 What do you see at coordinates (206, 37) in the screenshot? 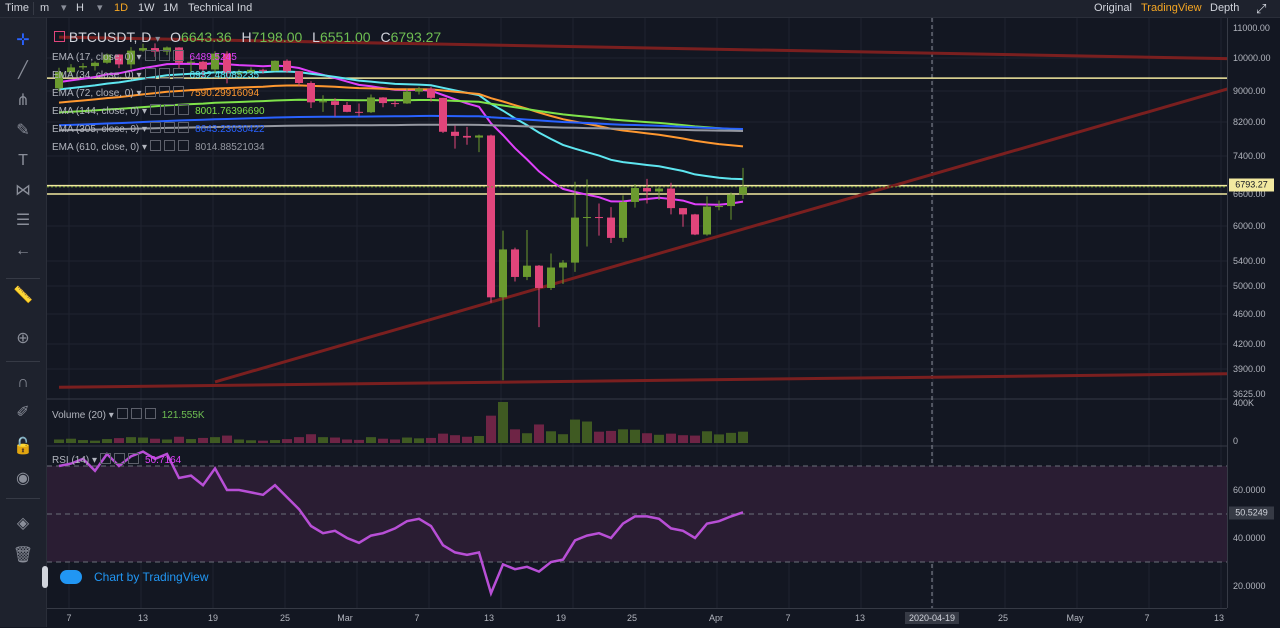
I see `open-value: 6643.36` at bounding box center [206, 37].